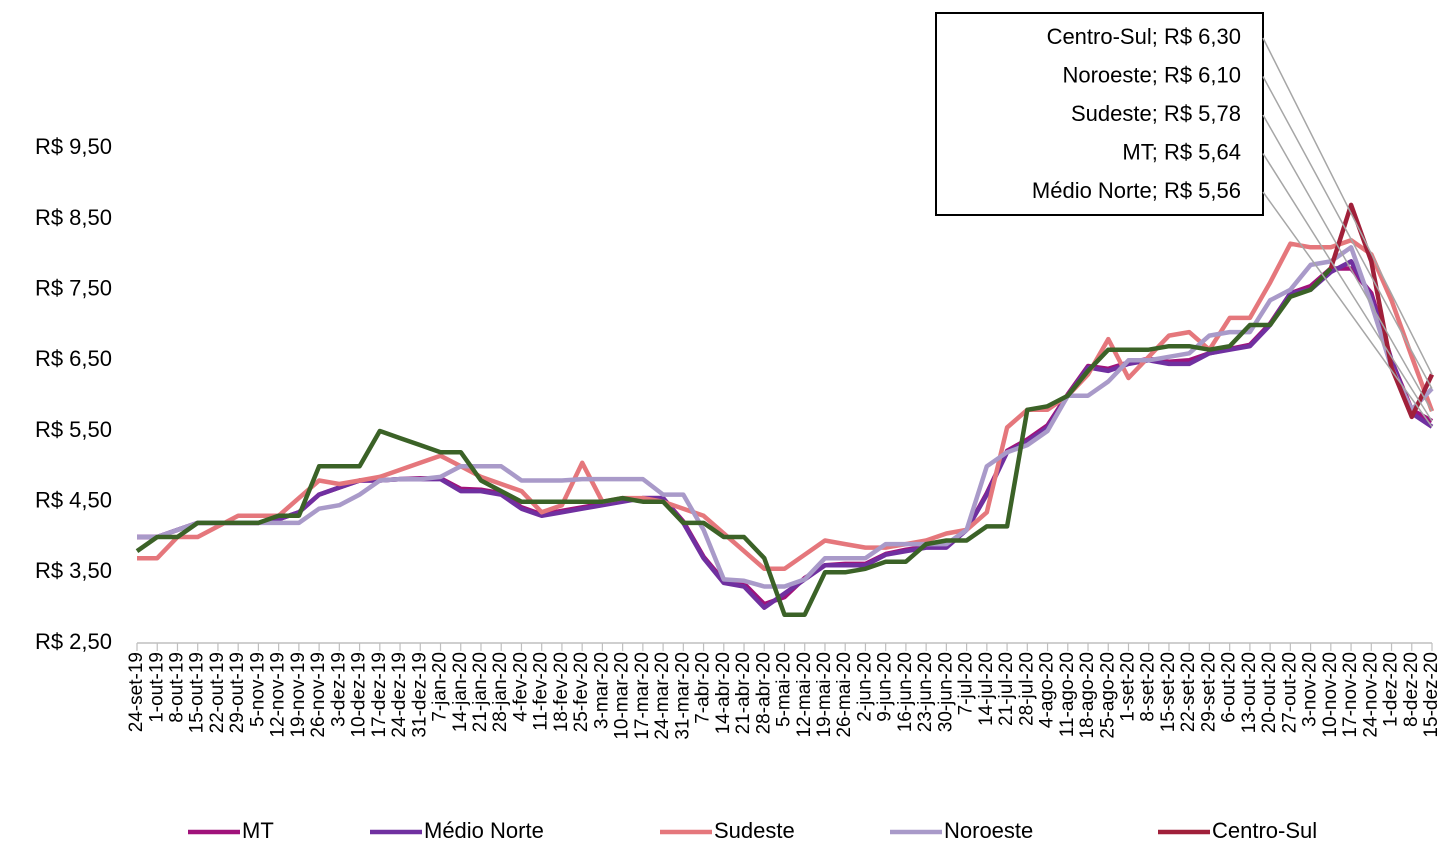 The width and height of the screenshot is (1444, 846). I want to click on y-tick-label: R$ 9,50, so click(73, 146).